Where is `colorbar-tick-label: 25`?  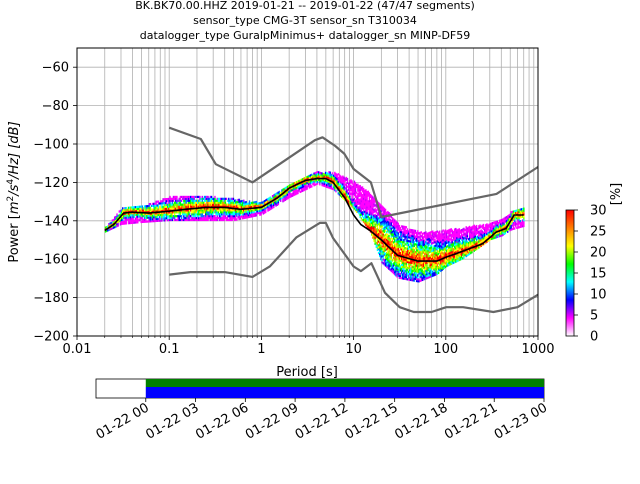
colorbar-tick-label: 25 is located at coordinates (598, 232).